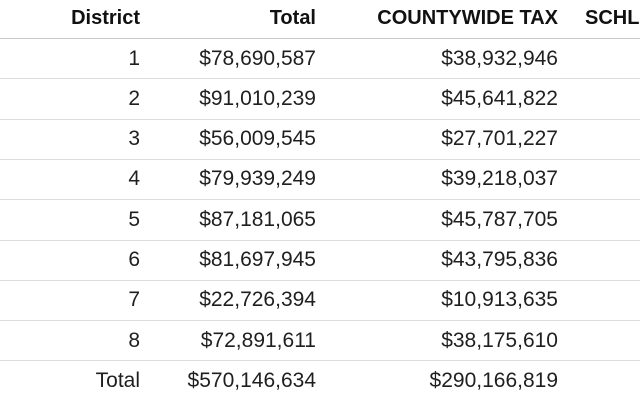 This screenshot has width=640, height=400. Describe the element at coordinates (499, 340) in the screenshot. I see `table-cell: $38,175,610` at that location.